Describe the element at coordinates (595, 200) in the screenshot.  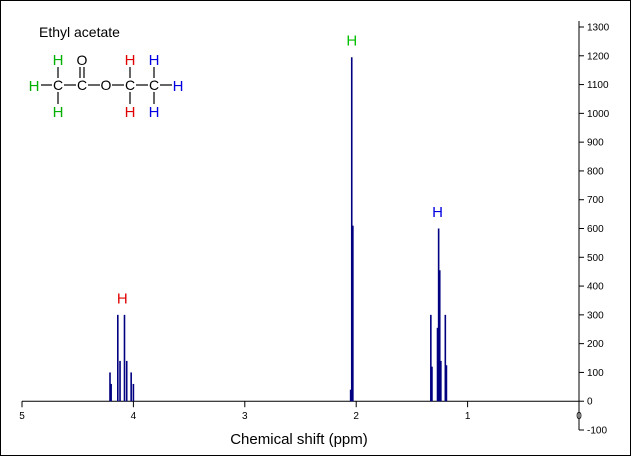
I see `y-tick-label: 700` at that location.